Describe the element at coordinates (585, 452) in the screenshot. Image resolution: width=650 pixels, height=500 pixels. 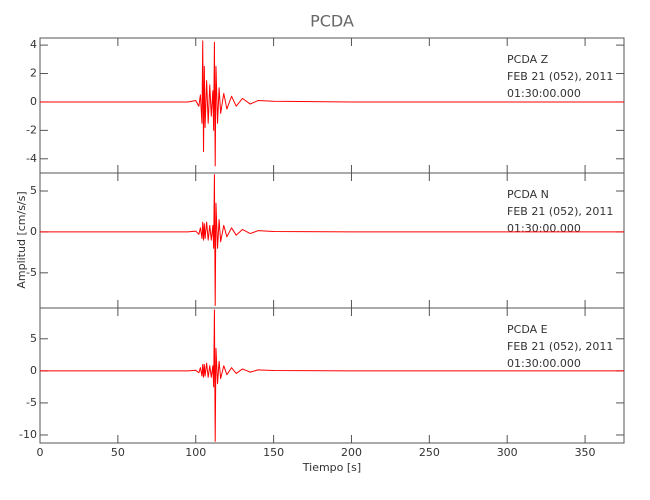
I see `x-tick-label: 350` at that location.